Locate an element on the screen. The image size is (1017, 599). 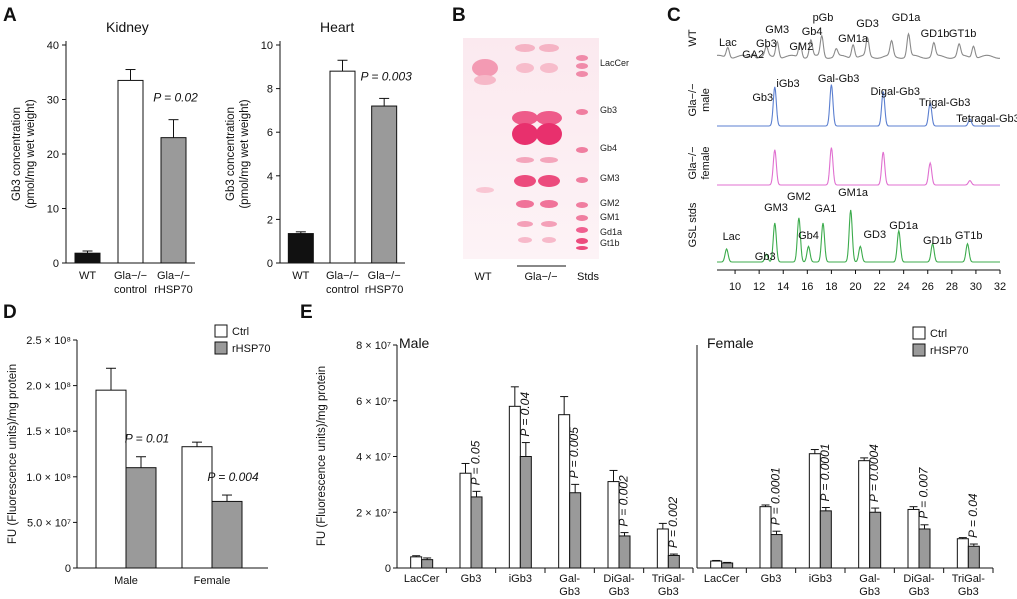
peak-label: GT1b is located at coordinates (969, 236).